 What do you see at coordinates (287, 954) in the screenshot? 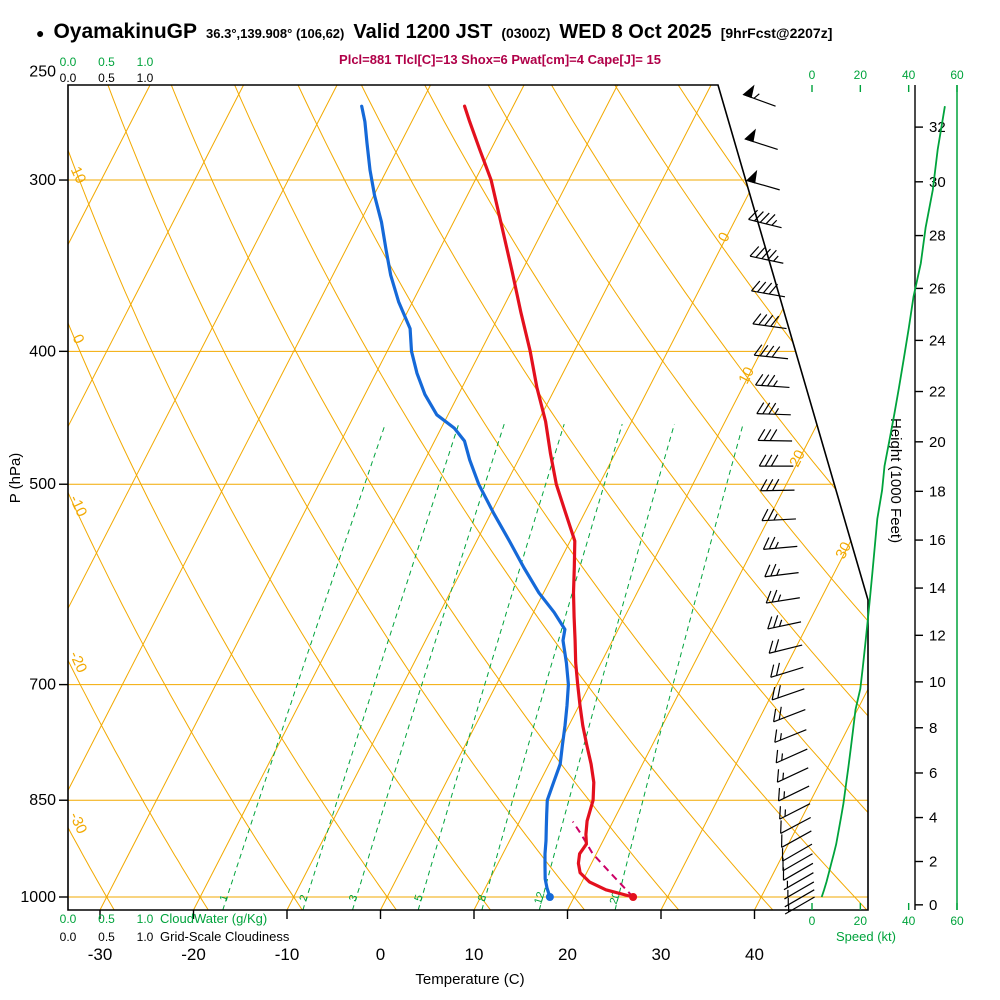
I see `svg-text: -10` at bounding box center [287, 954].